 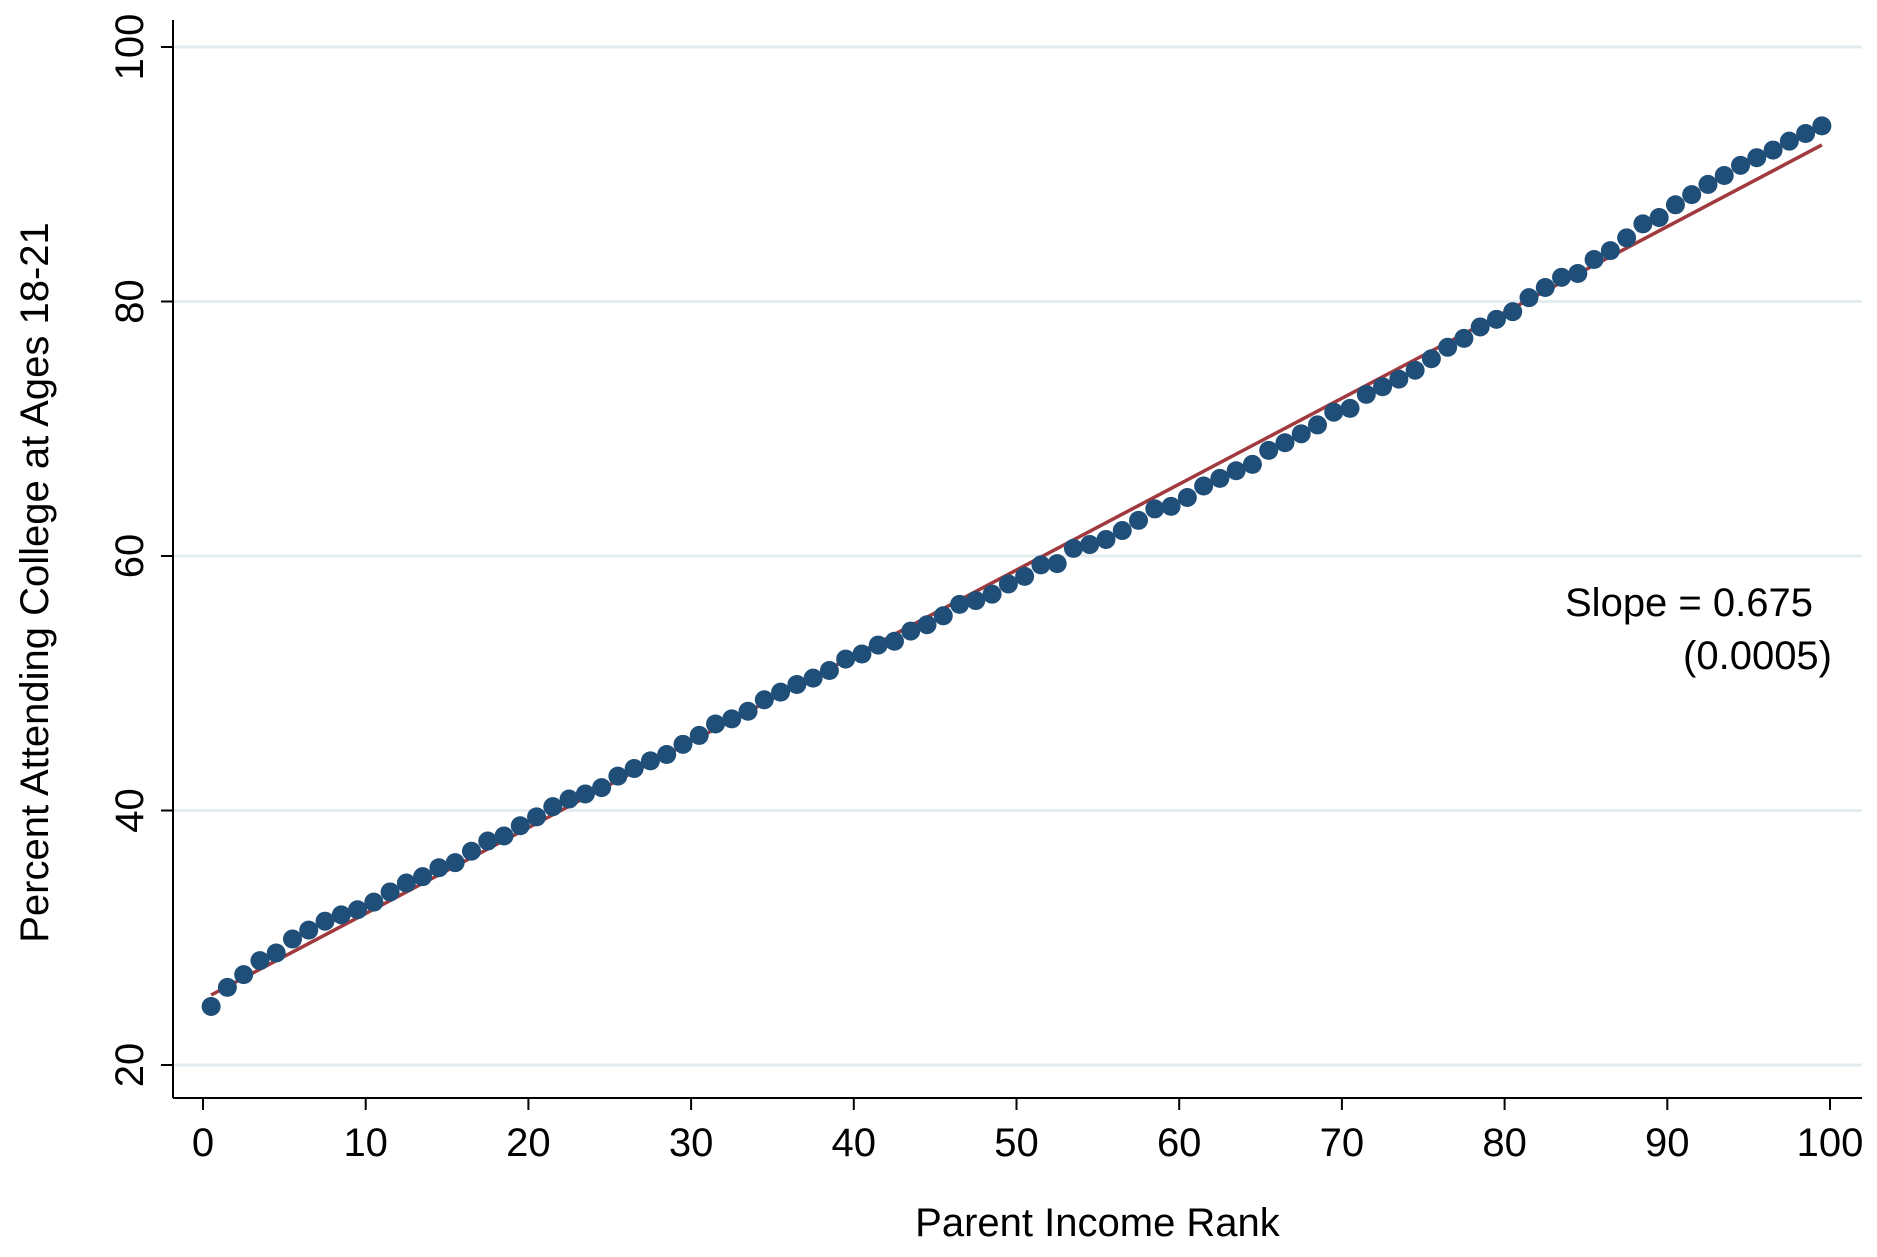 I want to click on x-tick-label-100: 100, so click(x=1830, y=1143).